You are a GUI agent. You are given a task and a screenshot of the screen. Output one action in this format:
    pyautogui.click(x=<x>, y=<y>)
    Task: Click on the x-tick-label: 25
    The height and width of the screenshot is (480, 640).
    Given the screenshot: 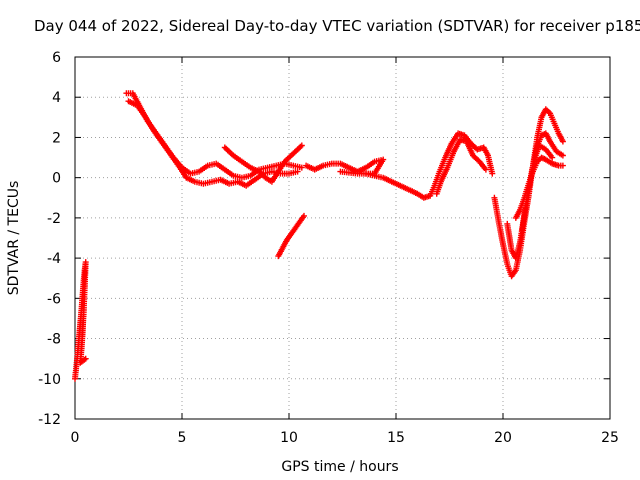 What is the action you would take?
    pyautogui.click(x=610, y=438)
    